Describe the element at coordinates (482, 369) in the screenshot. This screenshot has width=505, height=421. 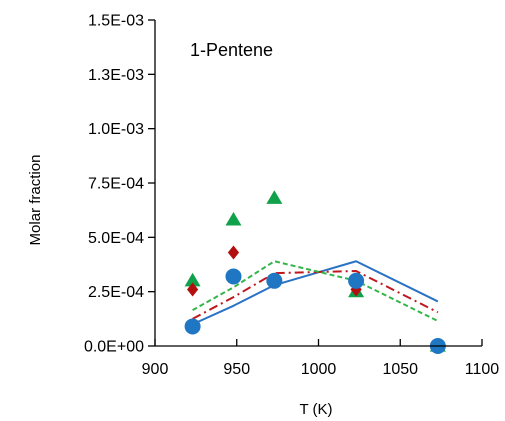
I see `x-tick-label: 1100` at that location.